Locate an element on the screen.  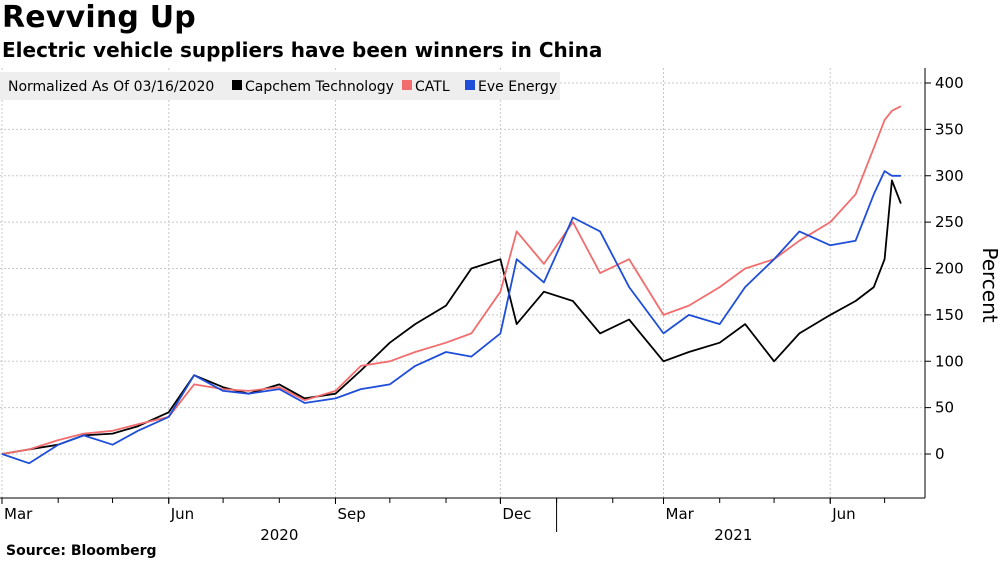
legend-label: CATL is located at coordinates (432, 87).